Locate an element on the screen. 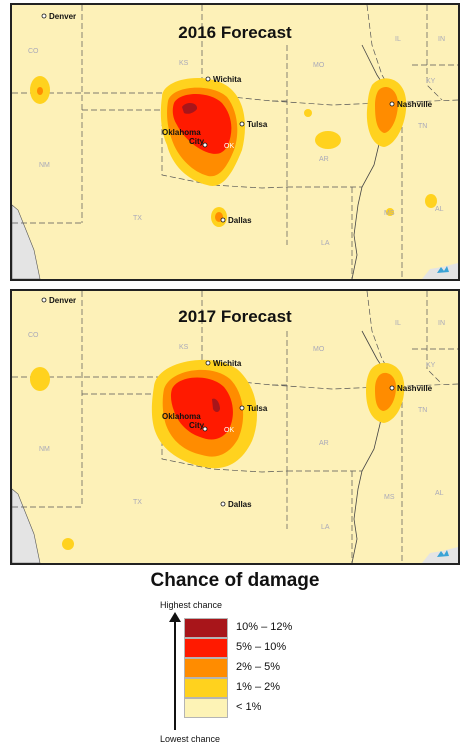 The image size is (470, 751). hazard-zone-arkansas is located at coordinates (328, 140).